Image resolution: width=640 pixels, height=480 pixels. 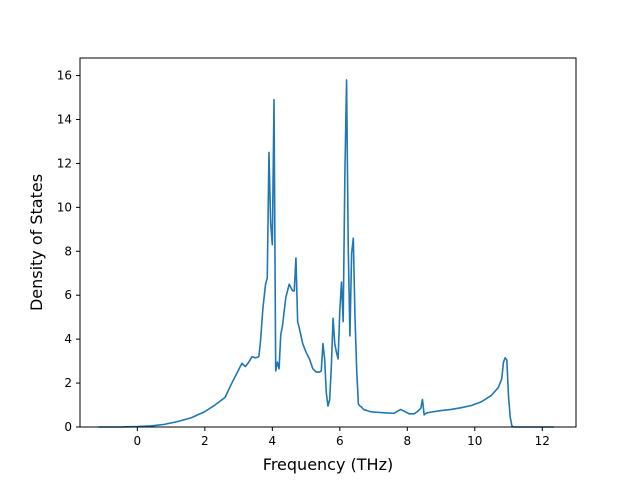 What do you see at coordinates (64, 163) in the screenshot?
I see `y-tick-label: 12` at bounding box center [64, 163].